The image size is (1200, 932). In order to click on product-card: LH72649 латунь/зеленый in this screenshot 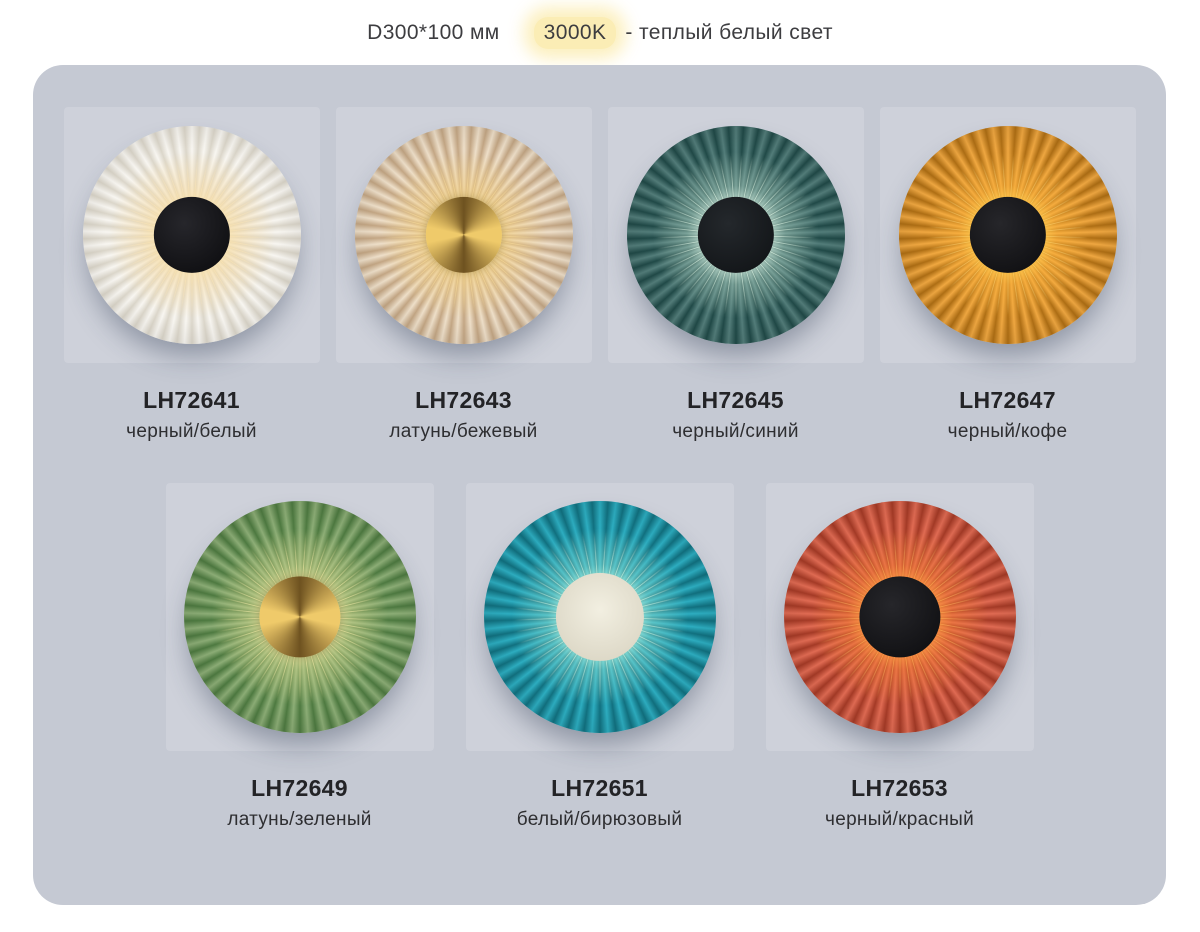, I will do `click(300, 657)`.